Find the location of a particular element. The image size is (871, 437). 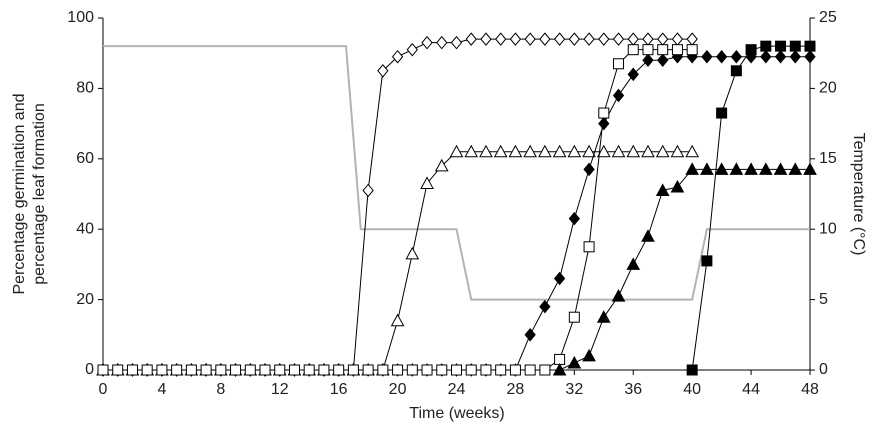

y-tick-label: 0 is located at coordinates (89, 369).